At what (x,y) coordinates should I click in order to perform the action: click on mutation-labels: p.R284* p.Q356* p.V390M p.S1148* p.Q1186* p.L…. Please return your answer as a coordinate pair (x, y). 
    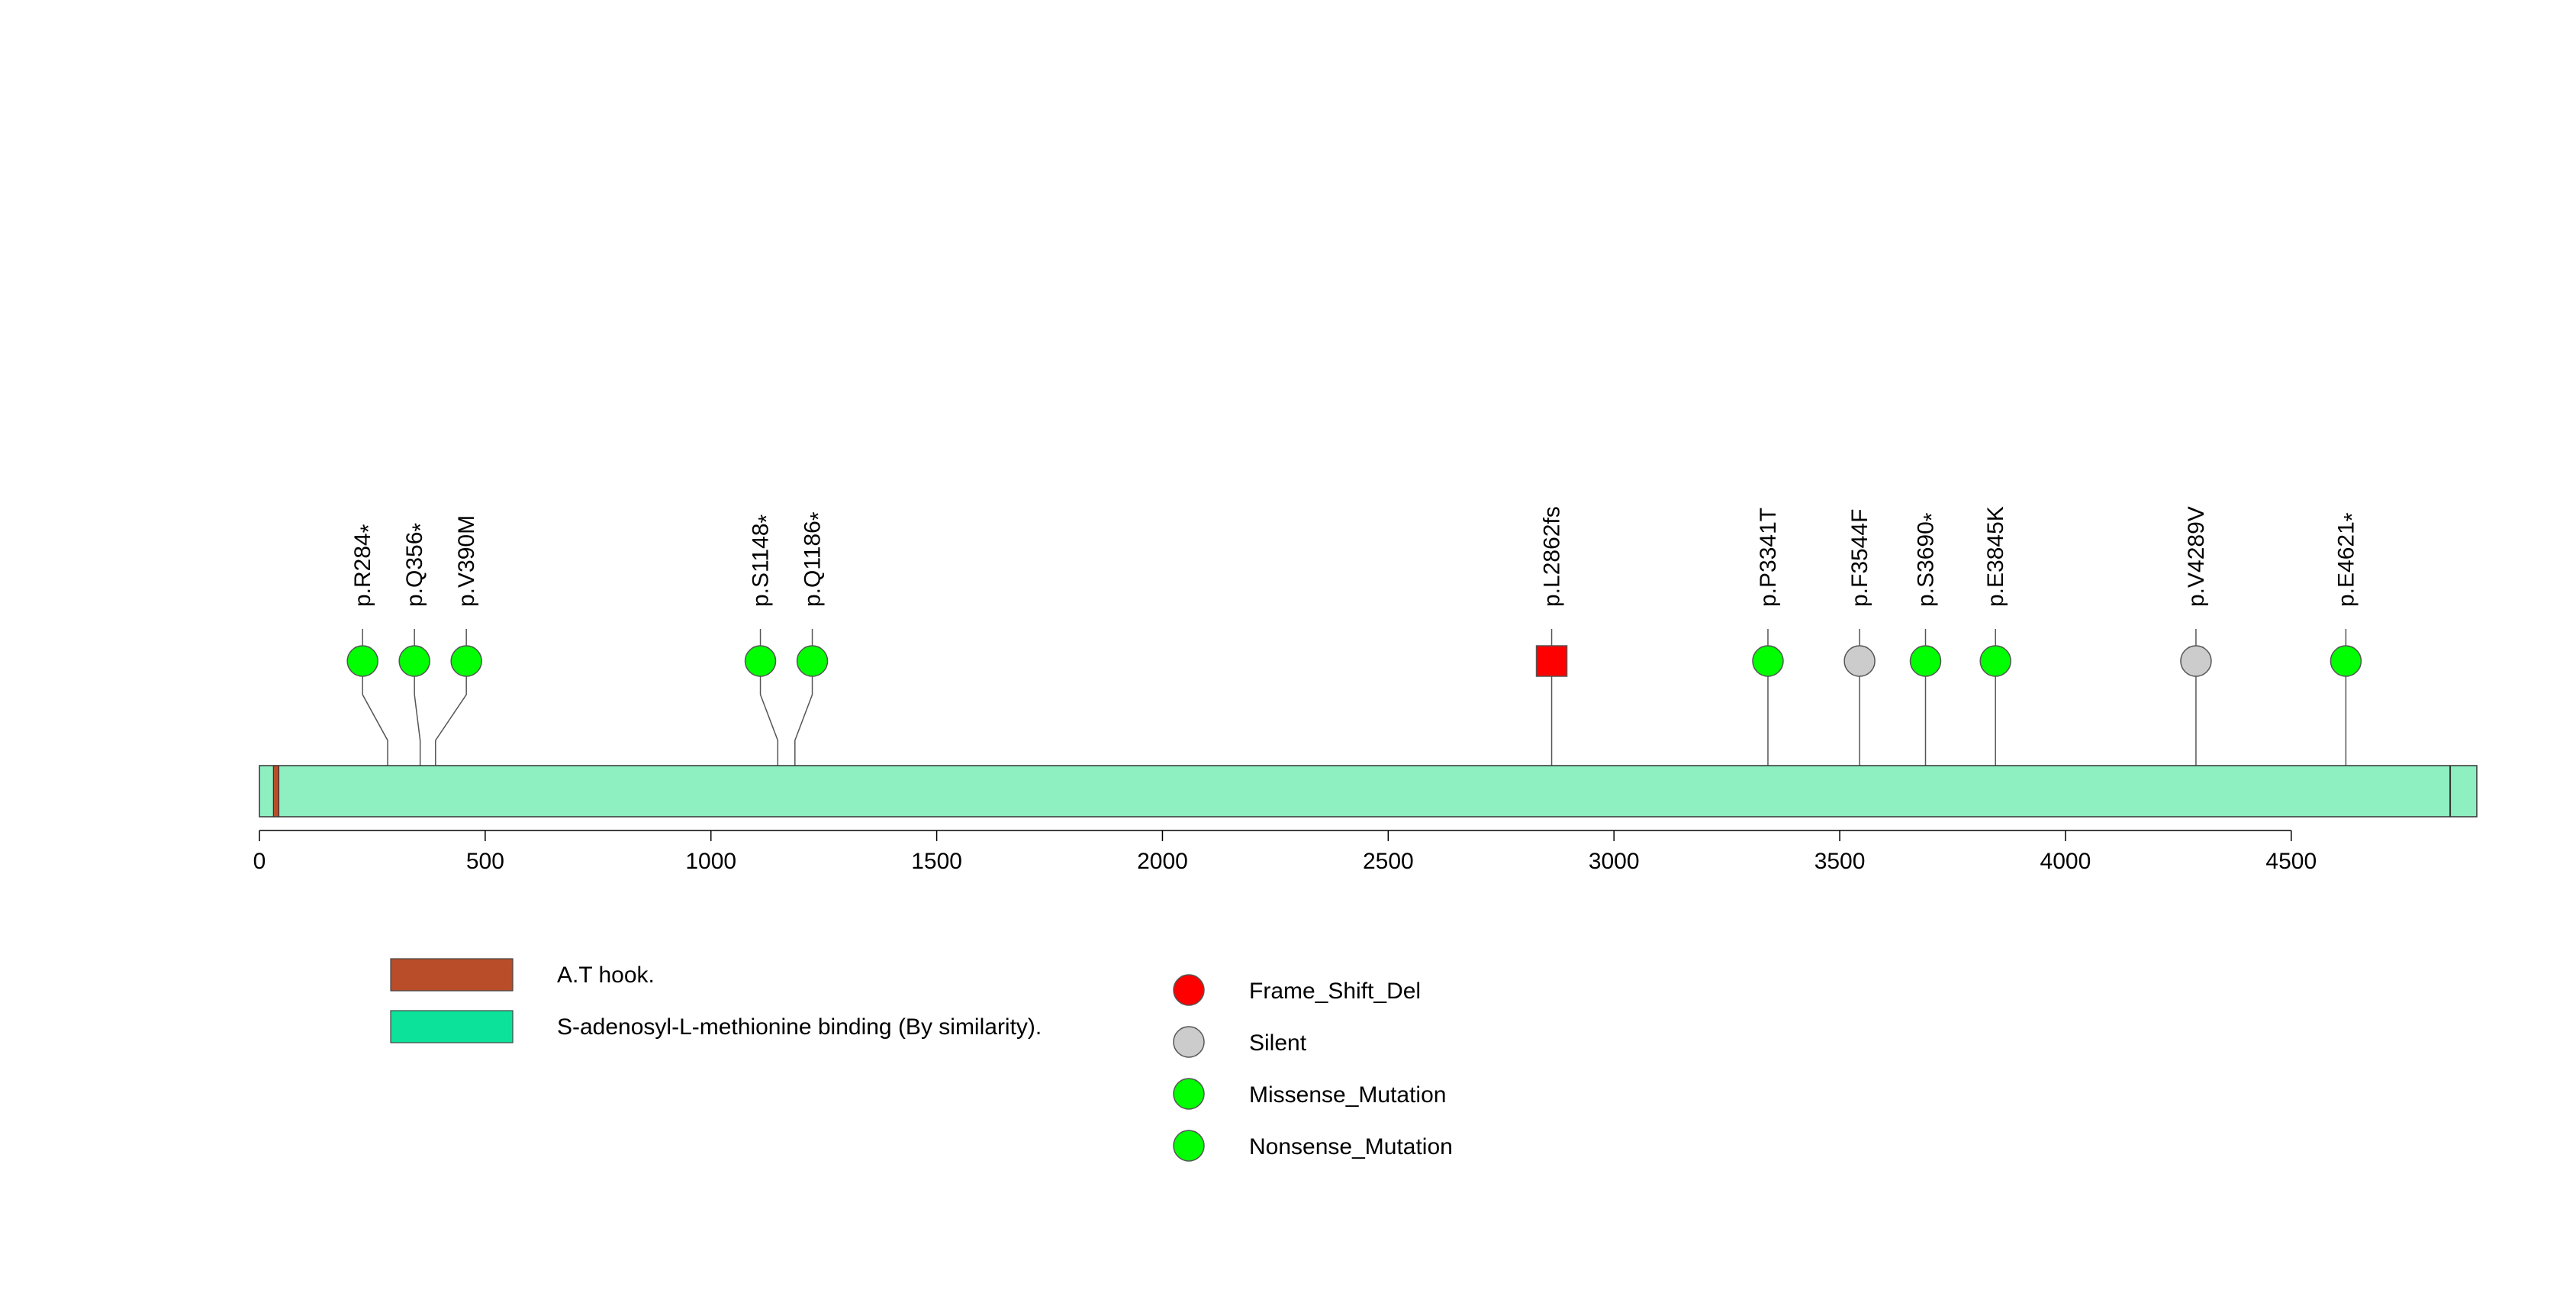
    Looking at the image, I should click on (1357, 557).